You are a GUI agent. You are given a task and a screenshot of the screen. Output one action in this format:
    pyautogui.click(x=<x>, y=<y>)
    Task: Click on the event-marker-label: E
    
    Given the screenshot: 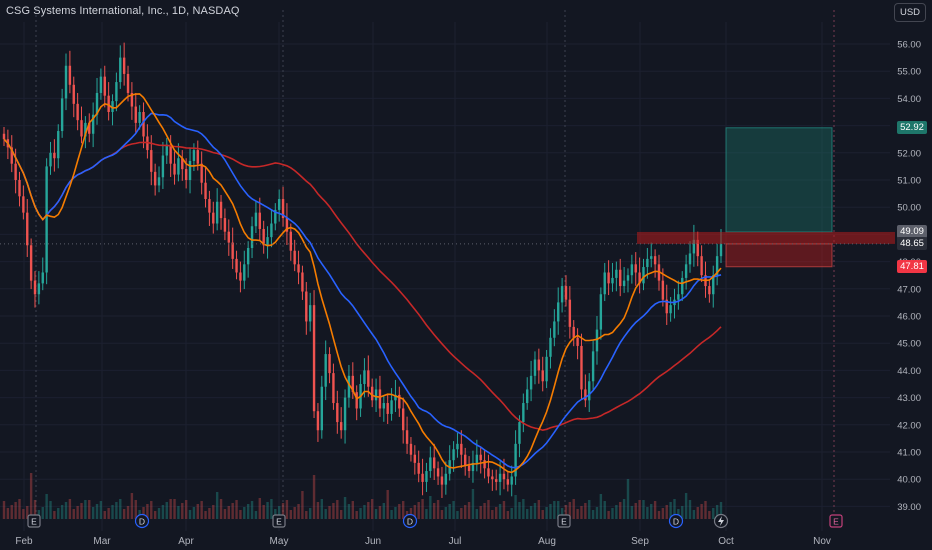 What is the action you would take?
    pyautogui.click(x=34, y=521)
    